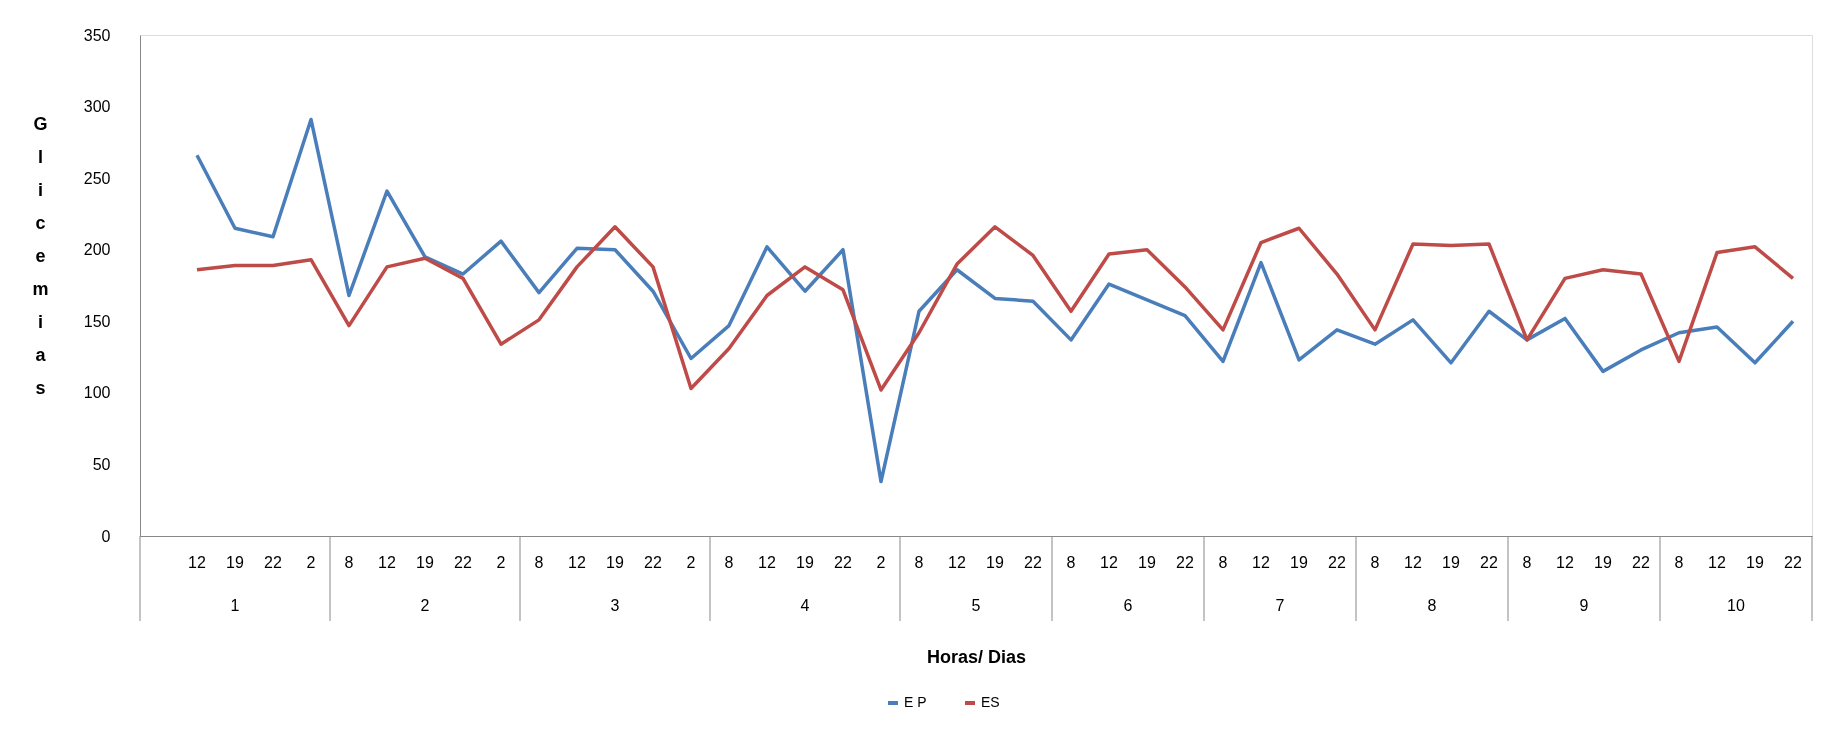 This screenshot has width=1827, height=741. What do you see at coordinates (976, 656) in the screenshot?
I see `x-axis-title: Horas/ Dias` at bounding box center [976, 656].